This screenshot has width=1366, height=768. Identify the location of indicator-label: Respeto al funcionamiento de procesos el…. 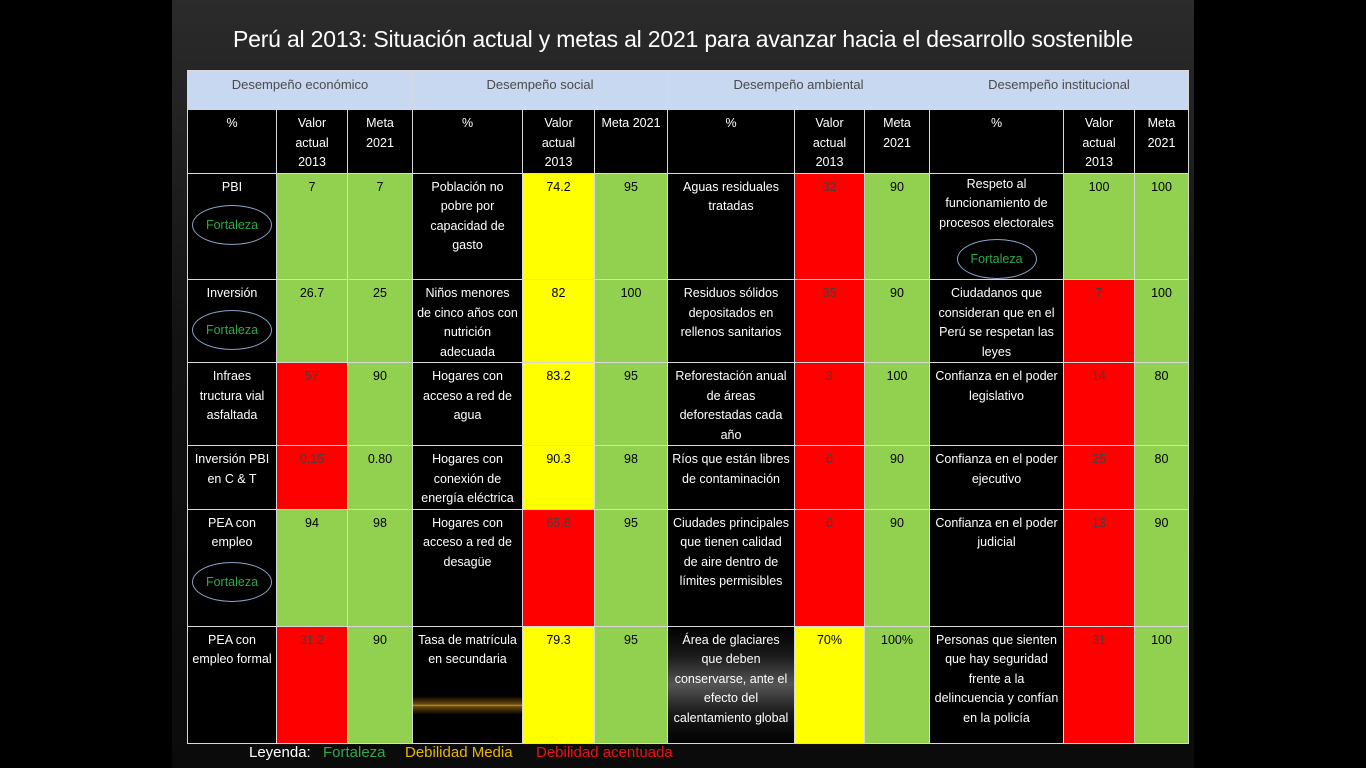
(996, 203).